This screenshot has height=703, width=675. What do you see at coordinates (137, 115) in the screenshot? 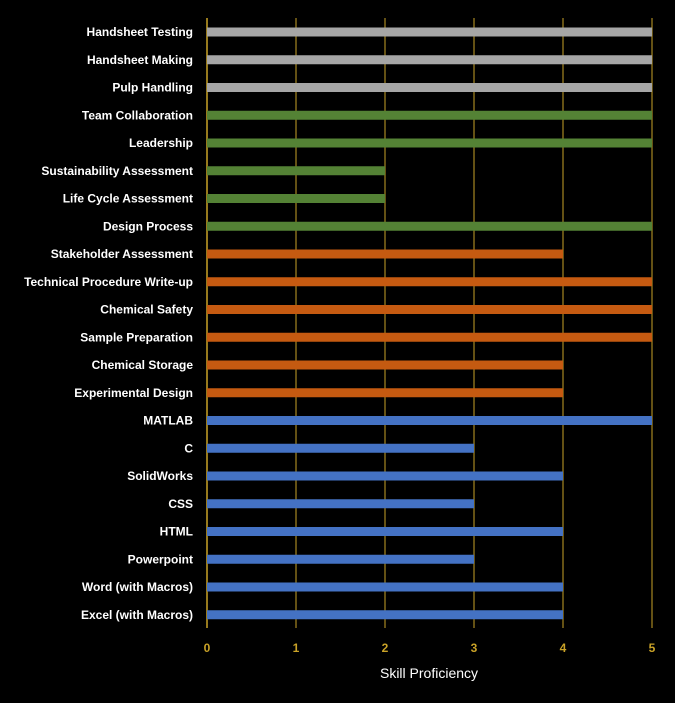
I see `category-label: Team Collaboration` at bounding box center [137, 115].